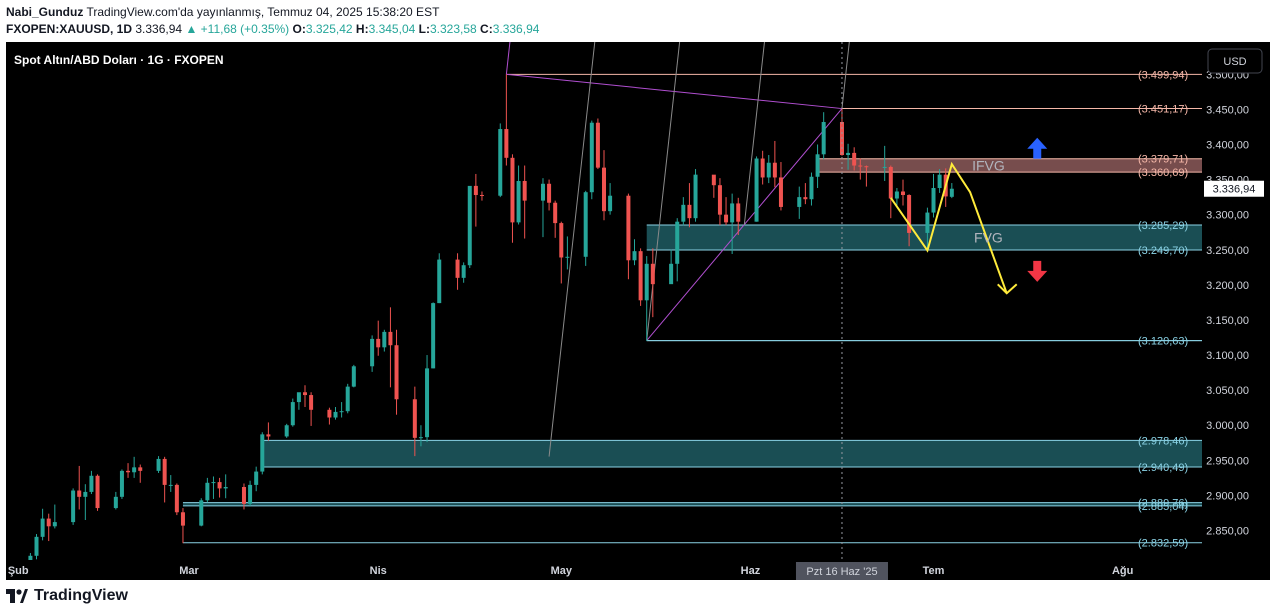 The width and height of the screenshot is (1275, 615). What do you see at coordinates (159, 29) in the screenshot?
I see `last-price: 3.336,94` at bounding box center [159, 29].